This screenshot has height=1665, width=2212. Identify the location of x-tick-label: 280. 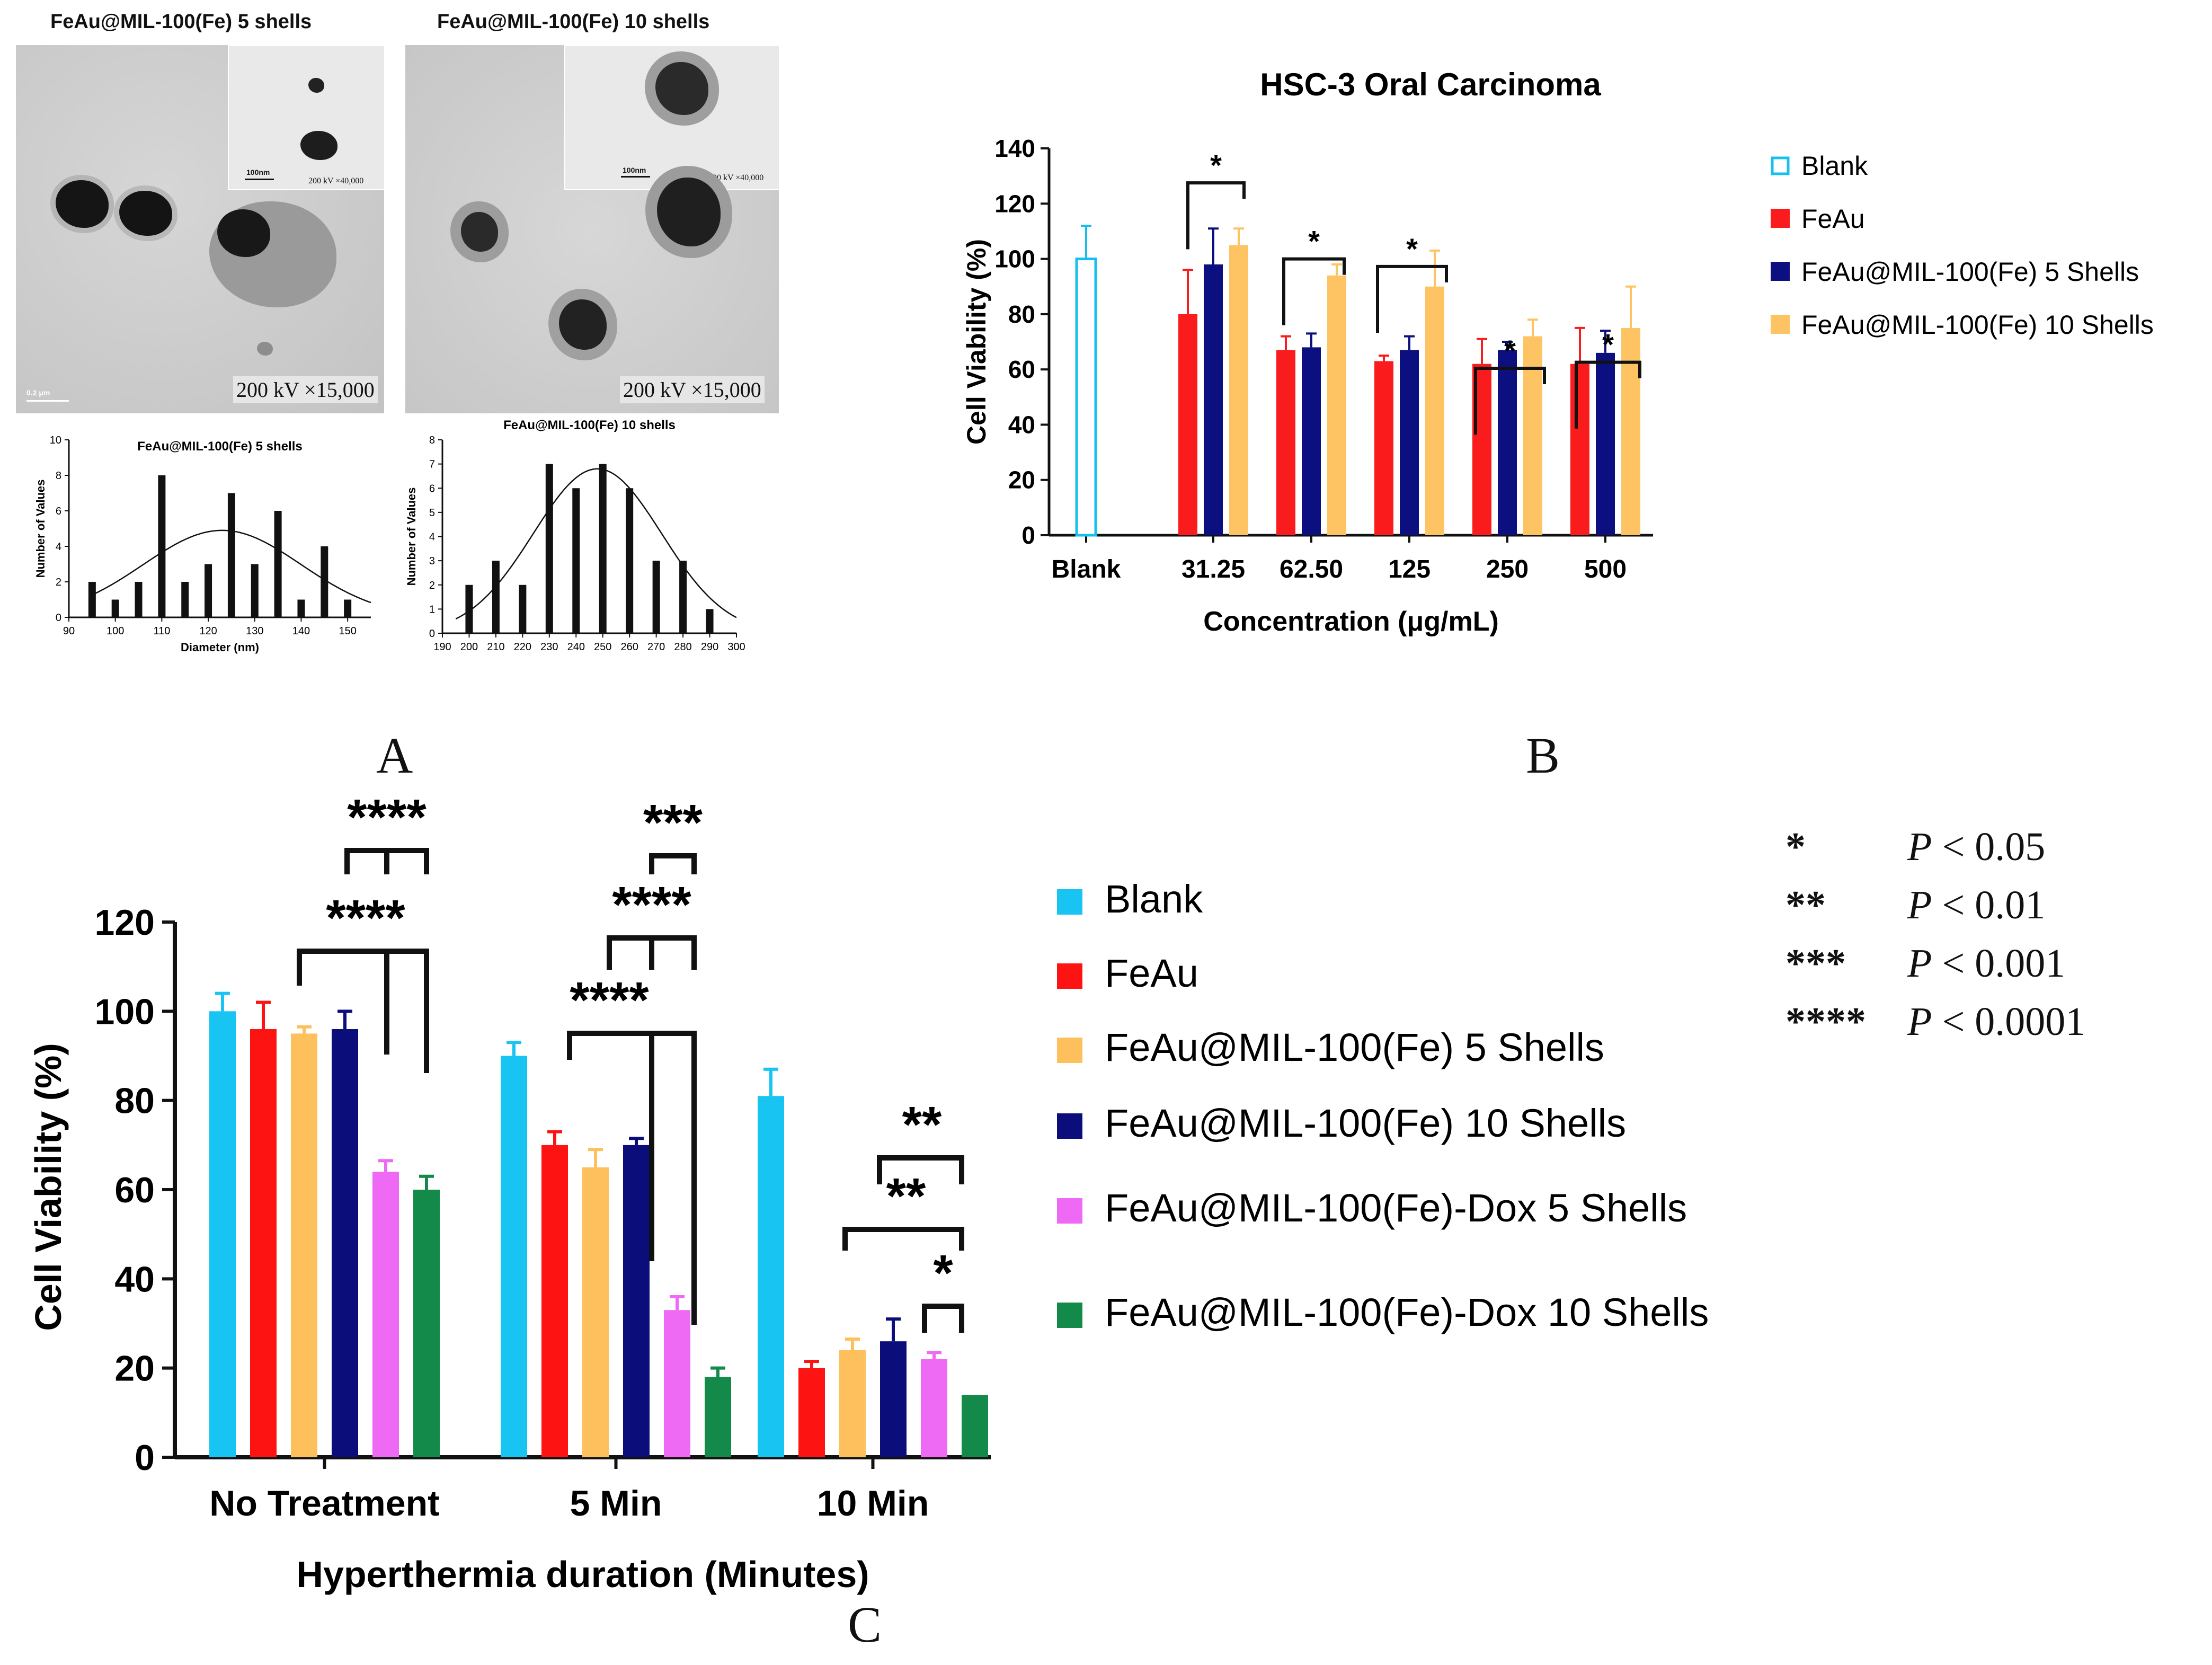
(682, 647).